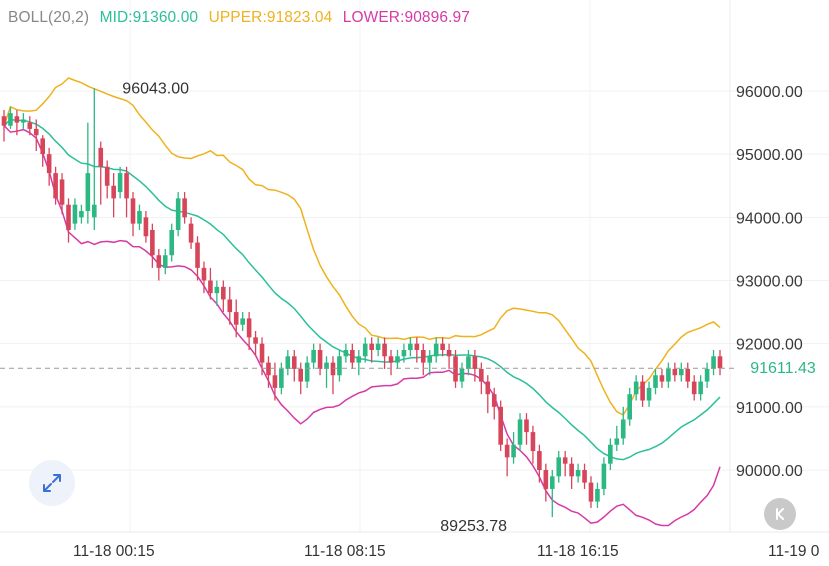 The image size is (829, 566). I want to click on scroll-to-latest-button, so click(780, 514).